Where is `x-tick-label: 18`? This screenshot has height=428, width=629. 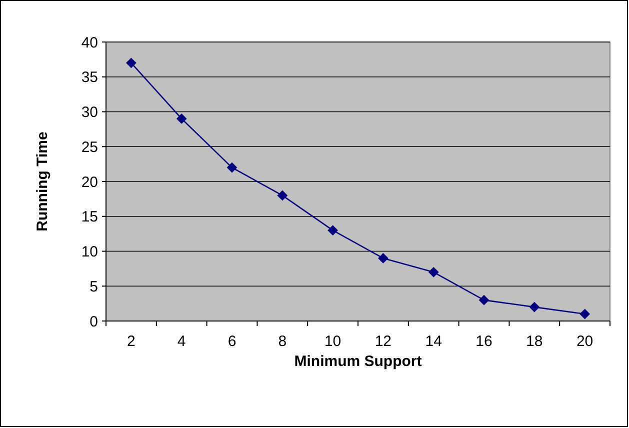
x-tick-label: 18 is located at coordinates (534, 341).